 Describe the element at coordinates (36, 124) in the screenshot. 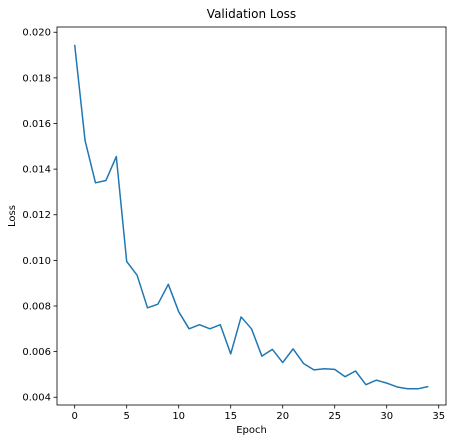

I see `y-tick-label: 0.016` at that location.